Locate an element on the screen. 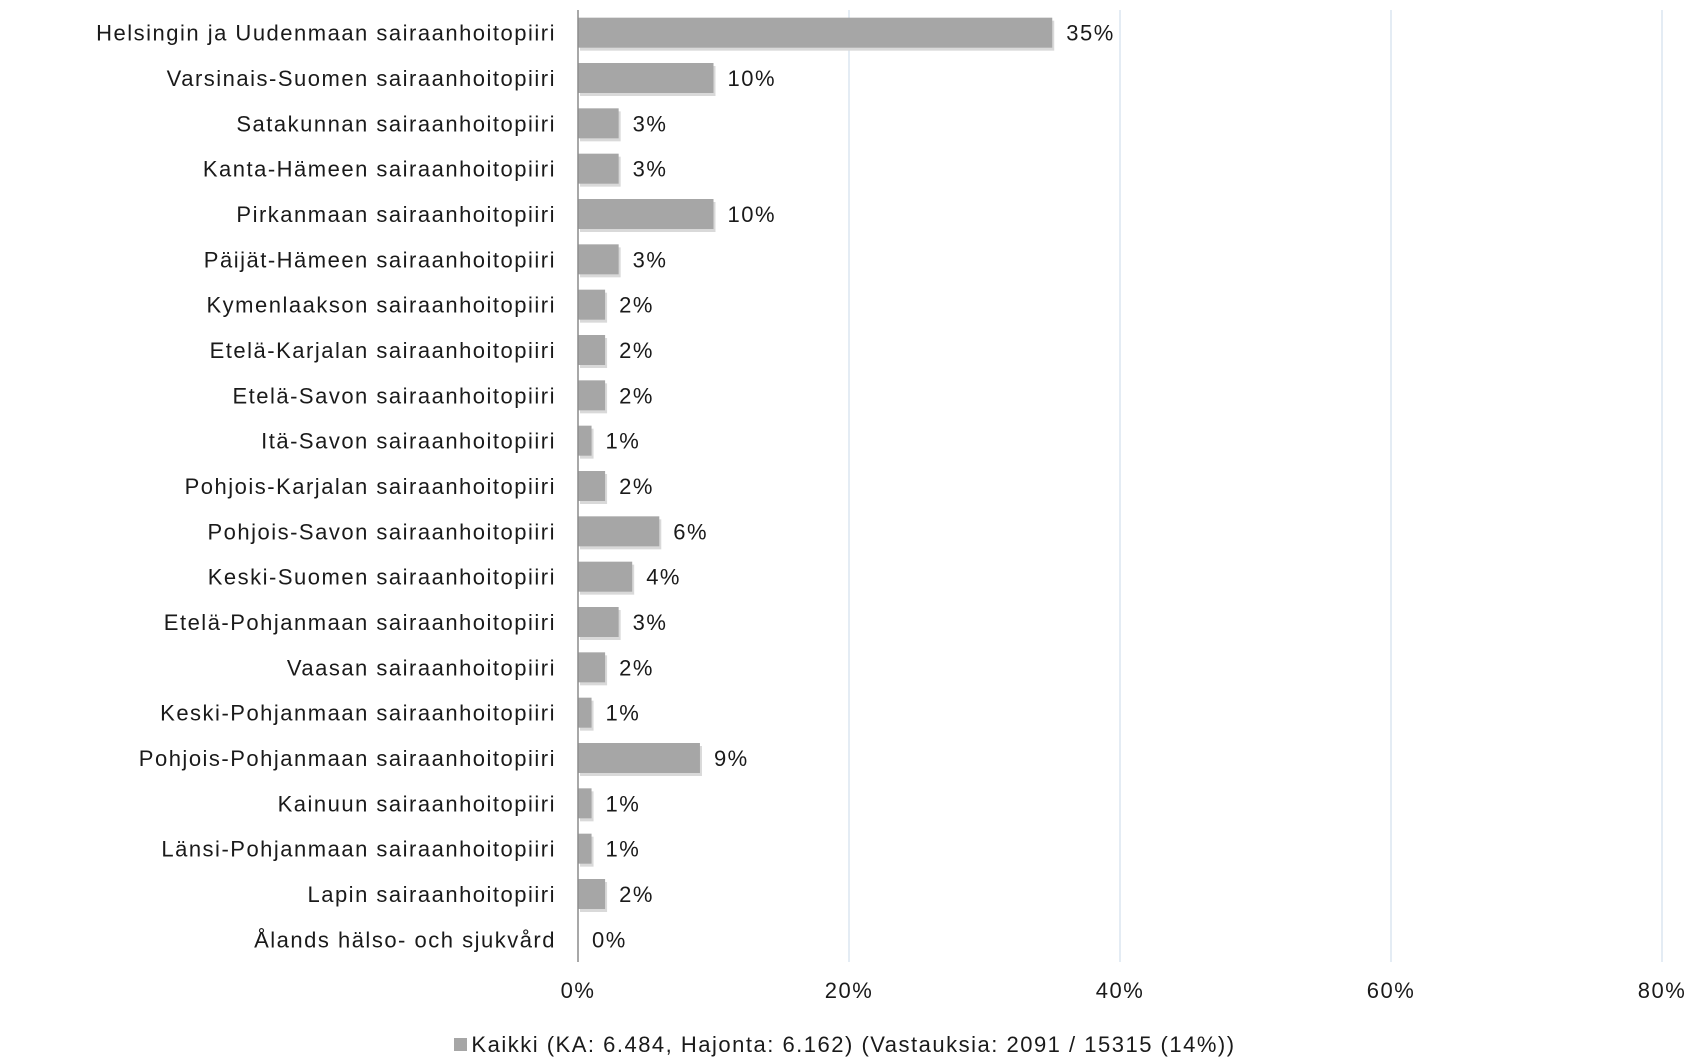 This screenshot has width=1690, height=1060. category-label: Varsinais-Suomen sairaanhoitopiiri is located at coordinates (361, 78).